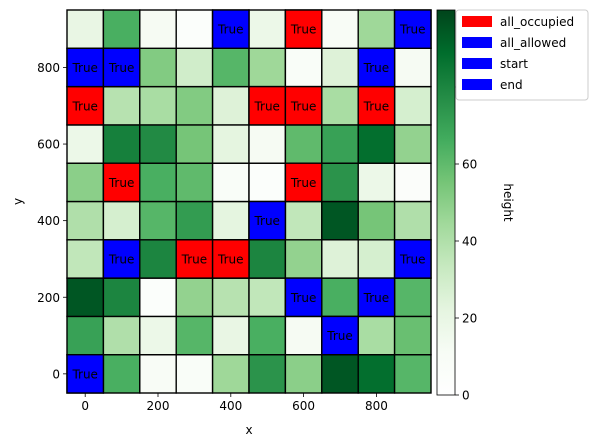 This screenshot has height=448, width=601. What do you see at coordinates (48, 145) in the screenshot?
I see `y-tick-label: 600` at bounding box center [48, 145].